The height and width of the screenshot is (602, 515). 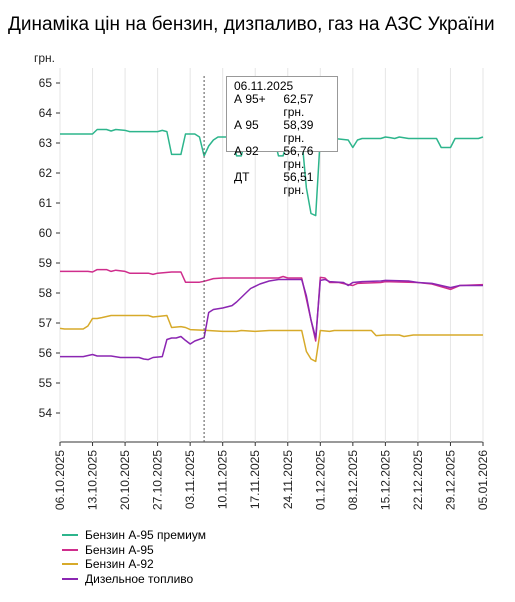 I want to click on x-tick-label: 20.10.2025, so click(x=125, y=480).